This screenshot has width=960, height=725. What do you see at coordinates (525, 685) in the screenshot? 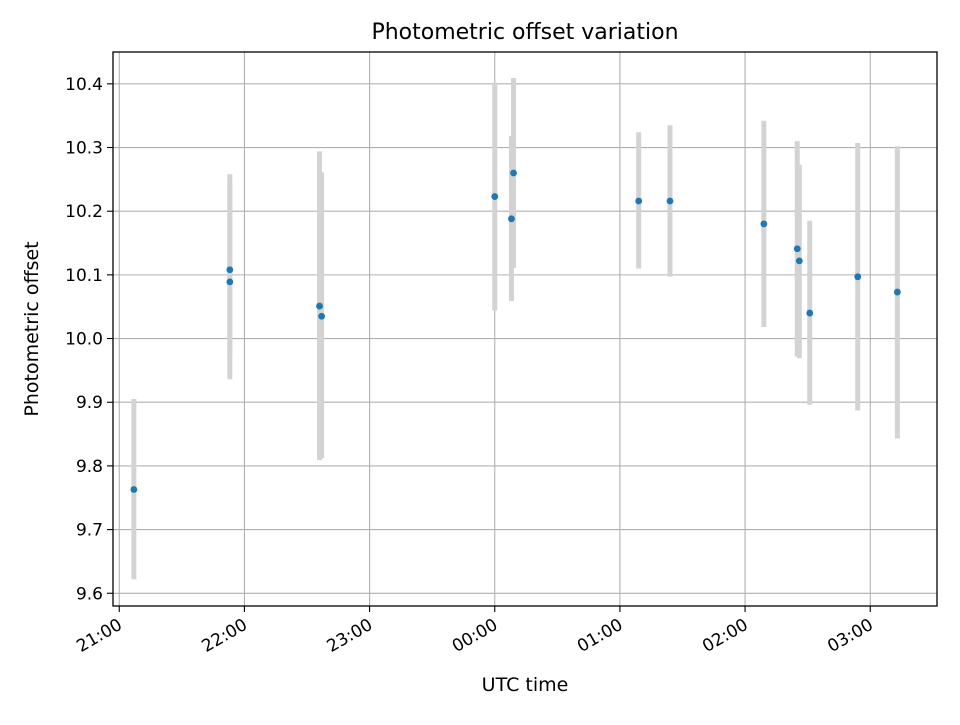
I see `x-axis-label: UTC time` at bounding box center [525, 685].